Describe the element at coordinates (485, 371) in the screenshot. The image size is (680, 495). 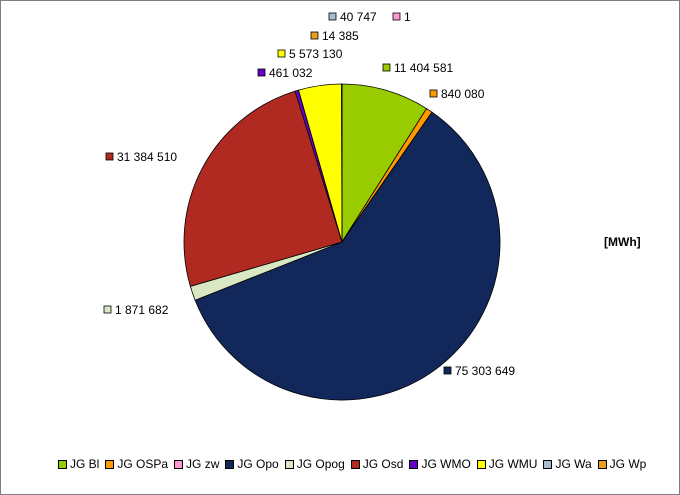
I see `data-label: 75 303 649` at that location.